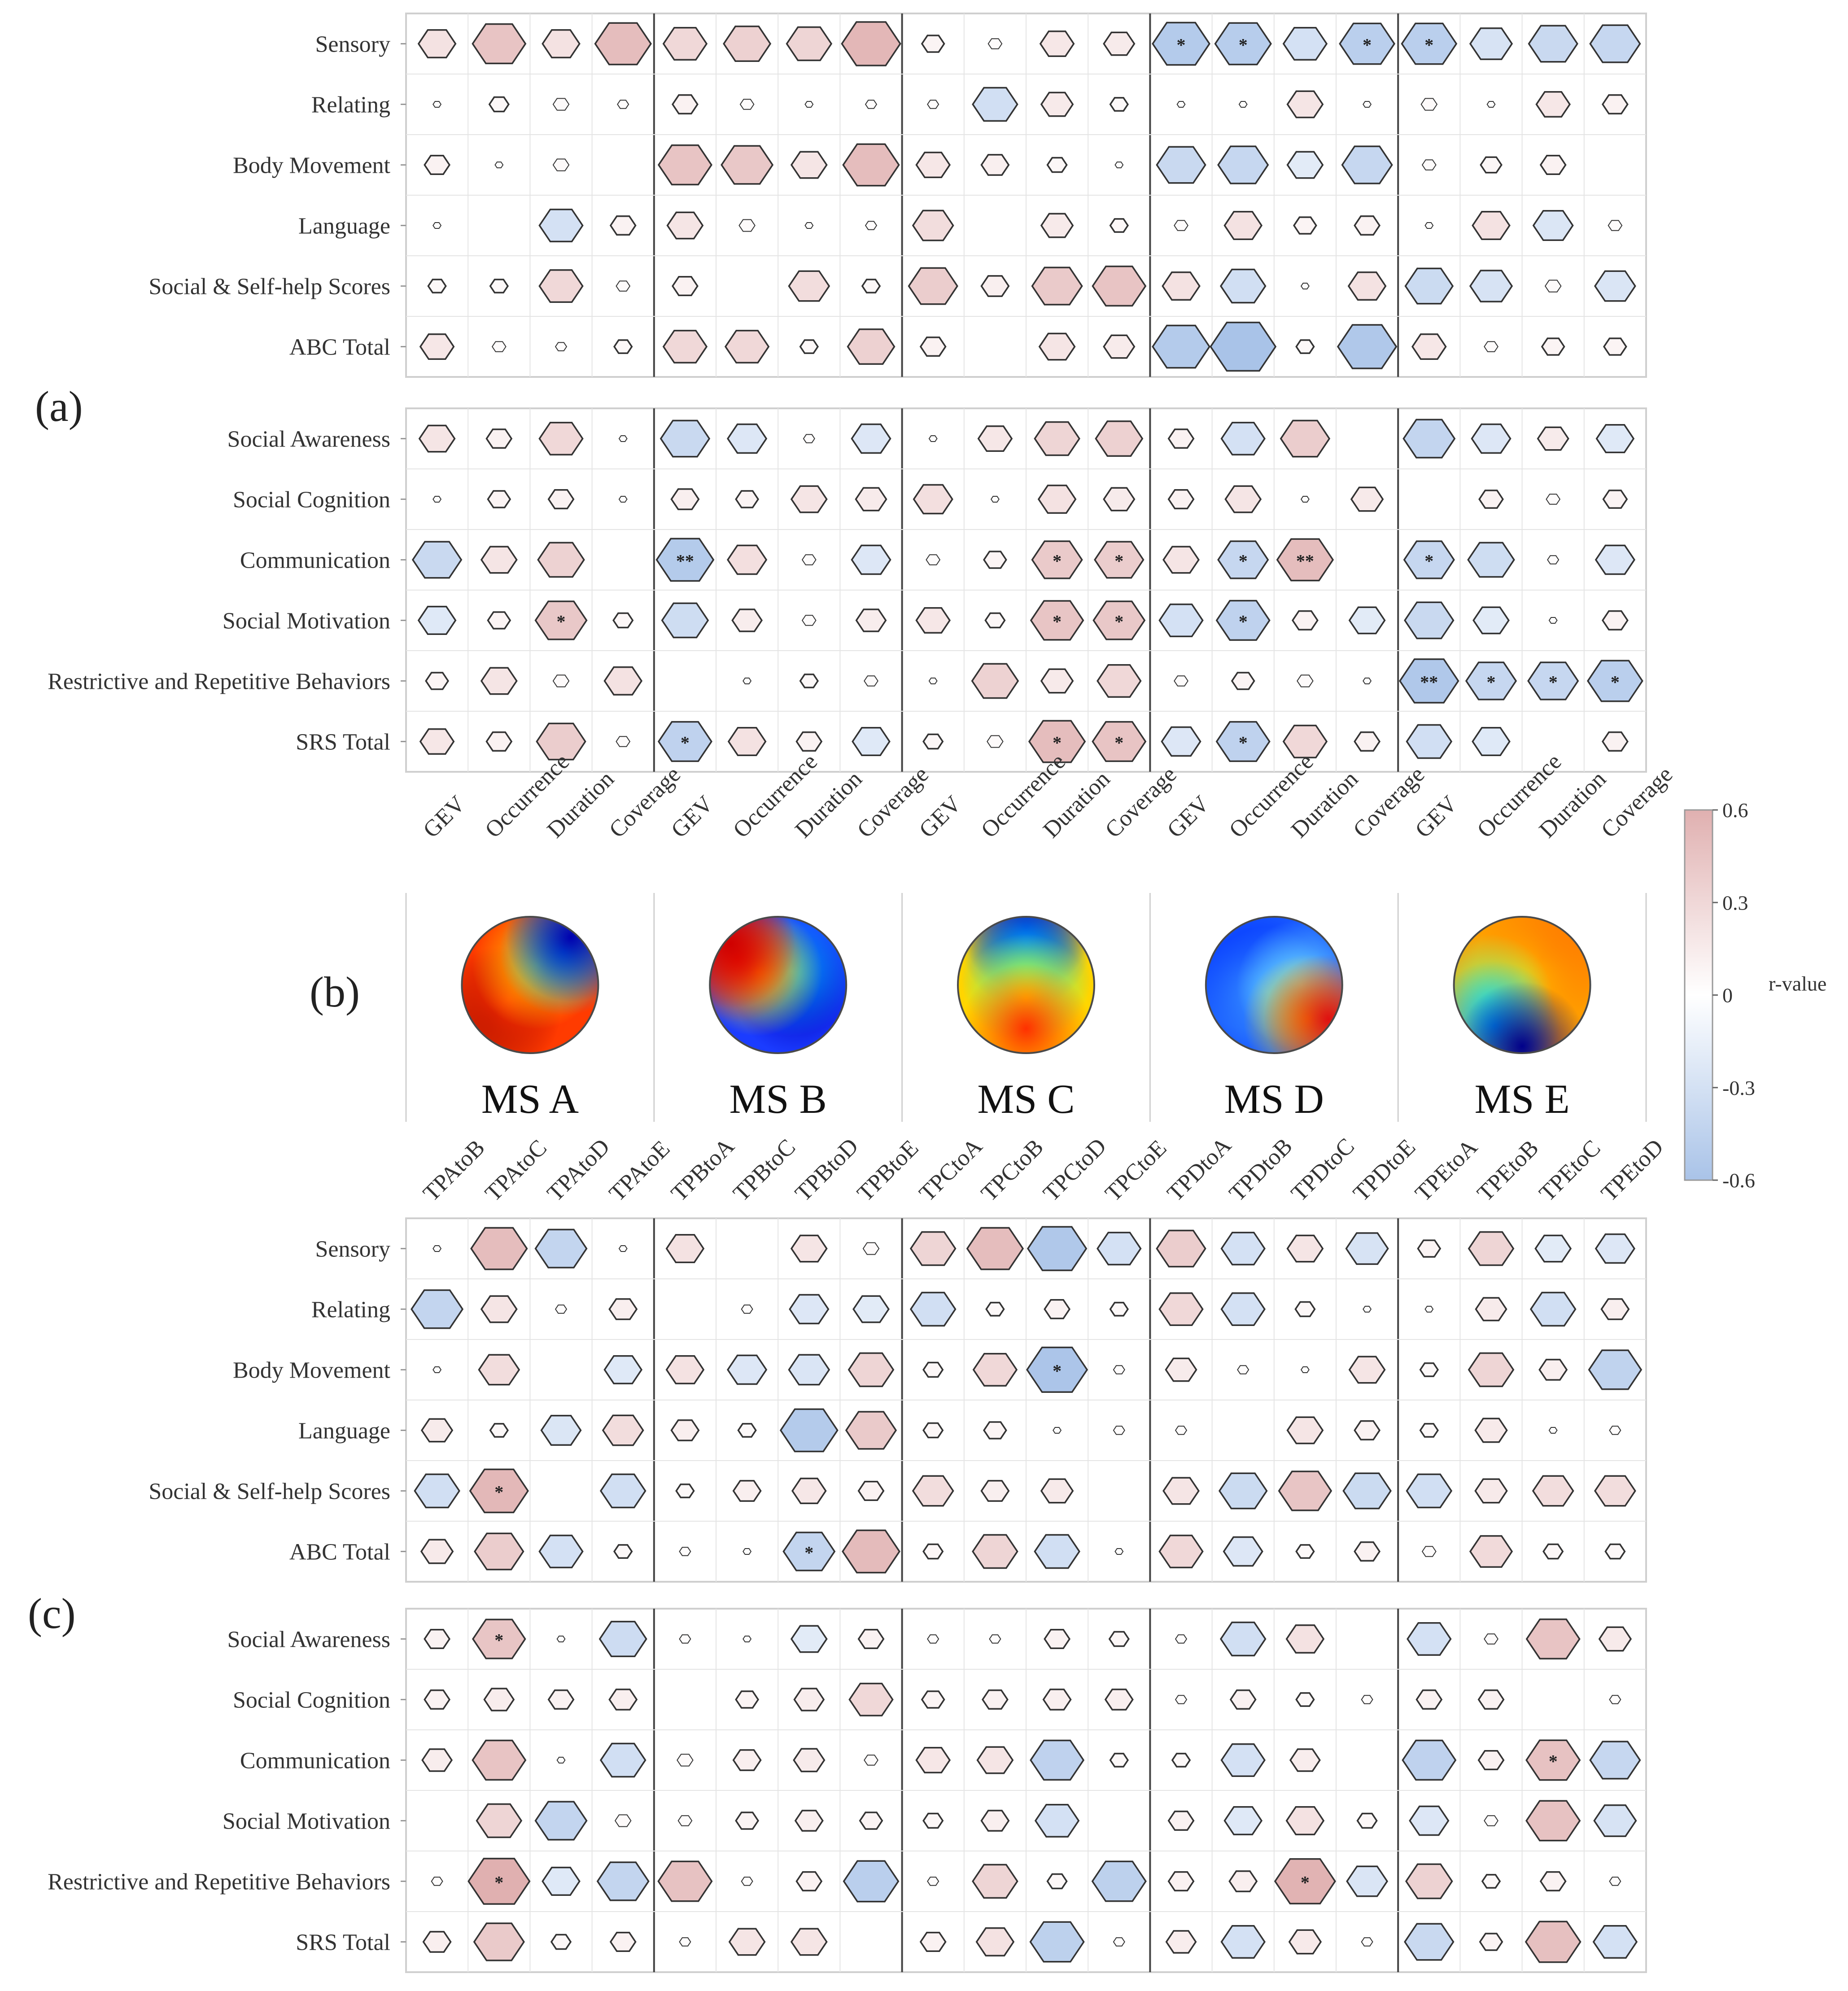  I want to click on metric-column-label: Coverage, so click(1637, 802).